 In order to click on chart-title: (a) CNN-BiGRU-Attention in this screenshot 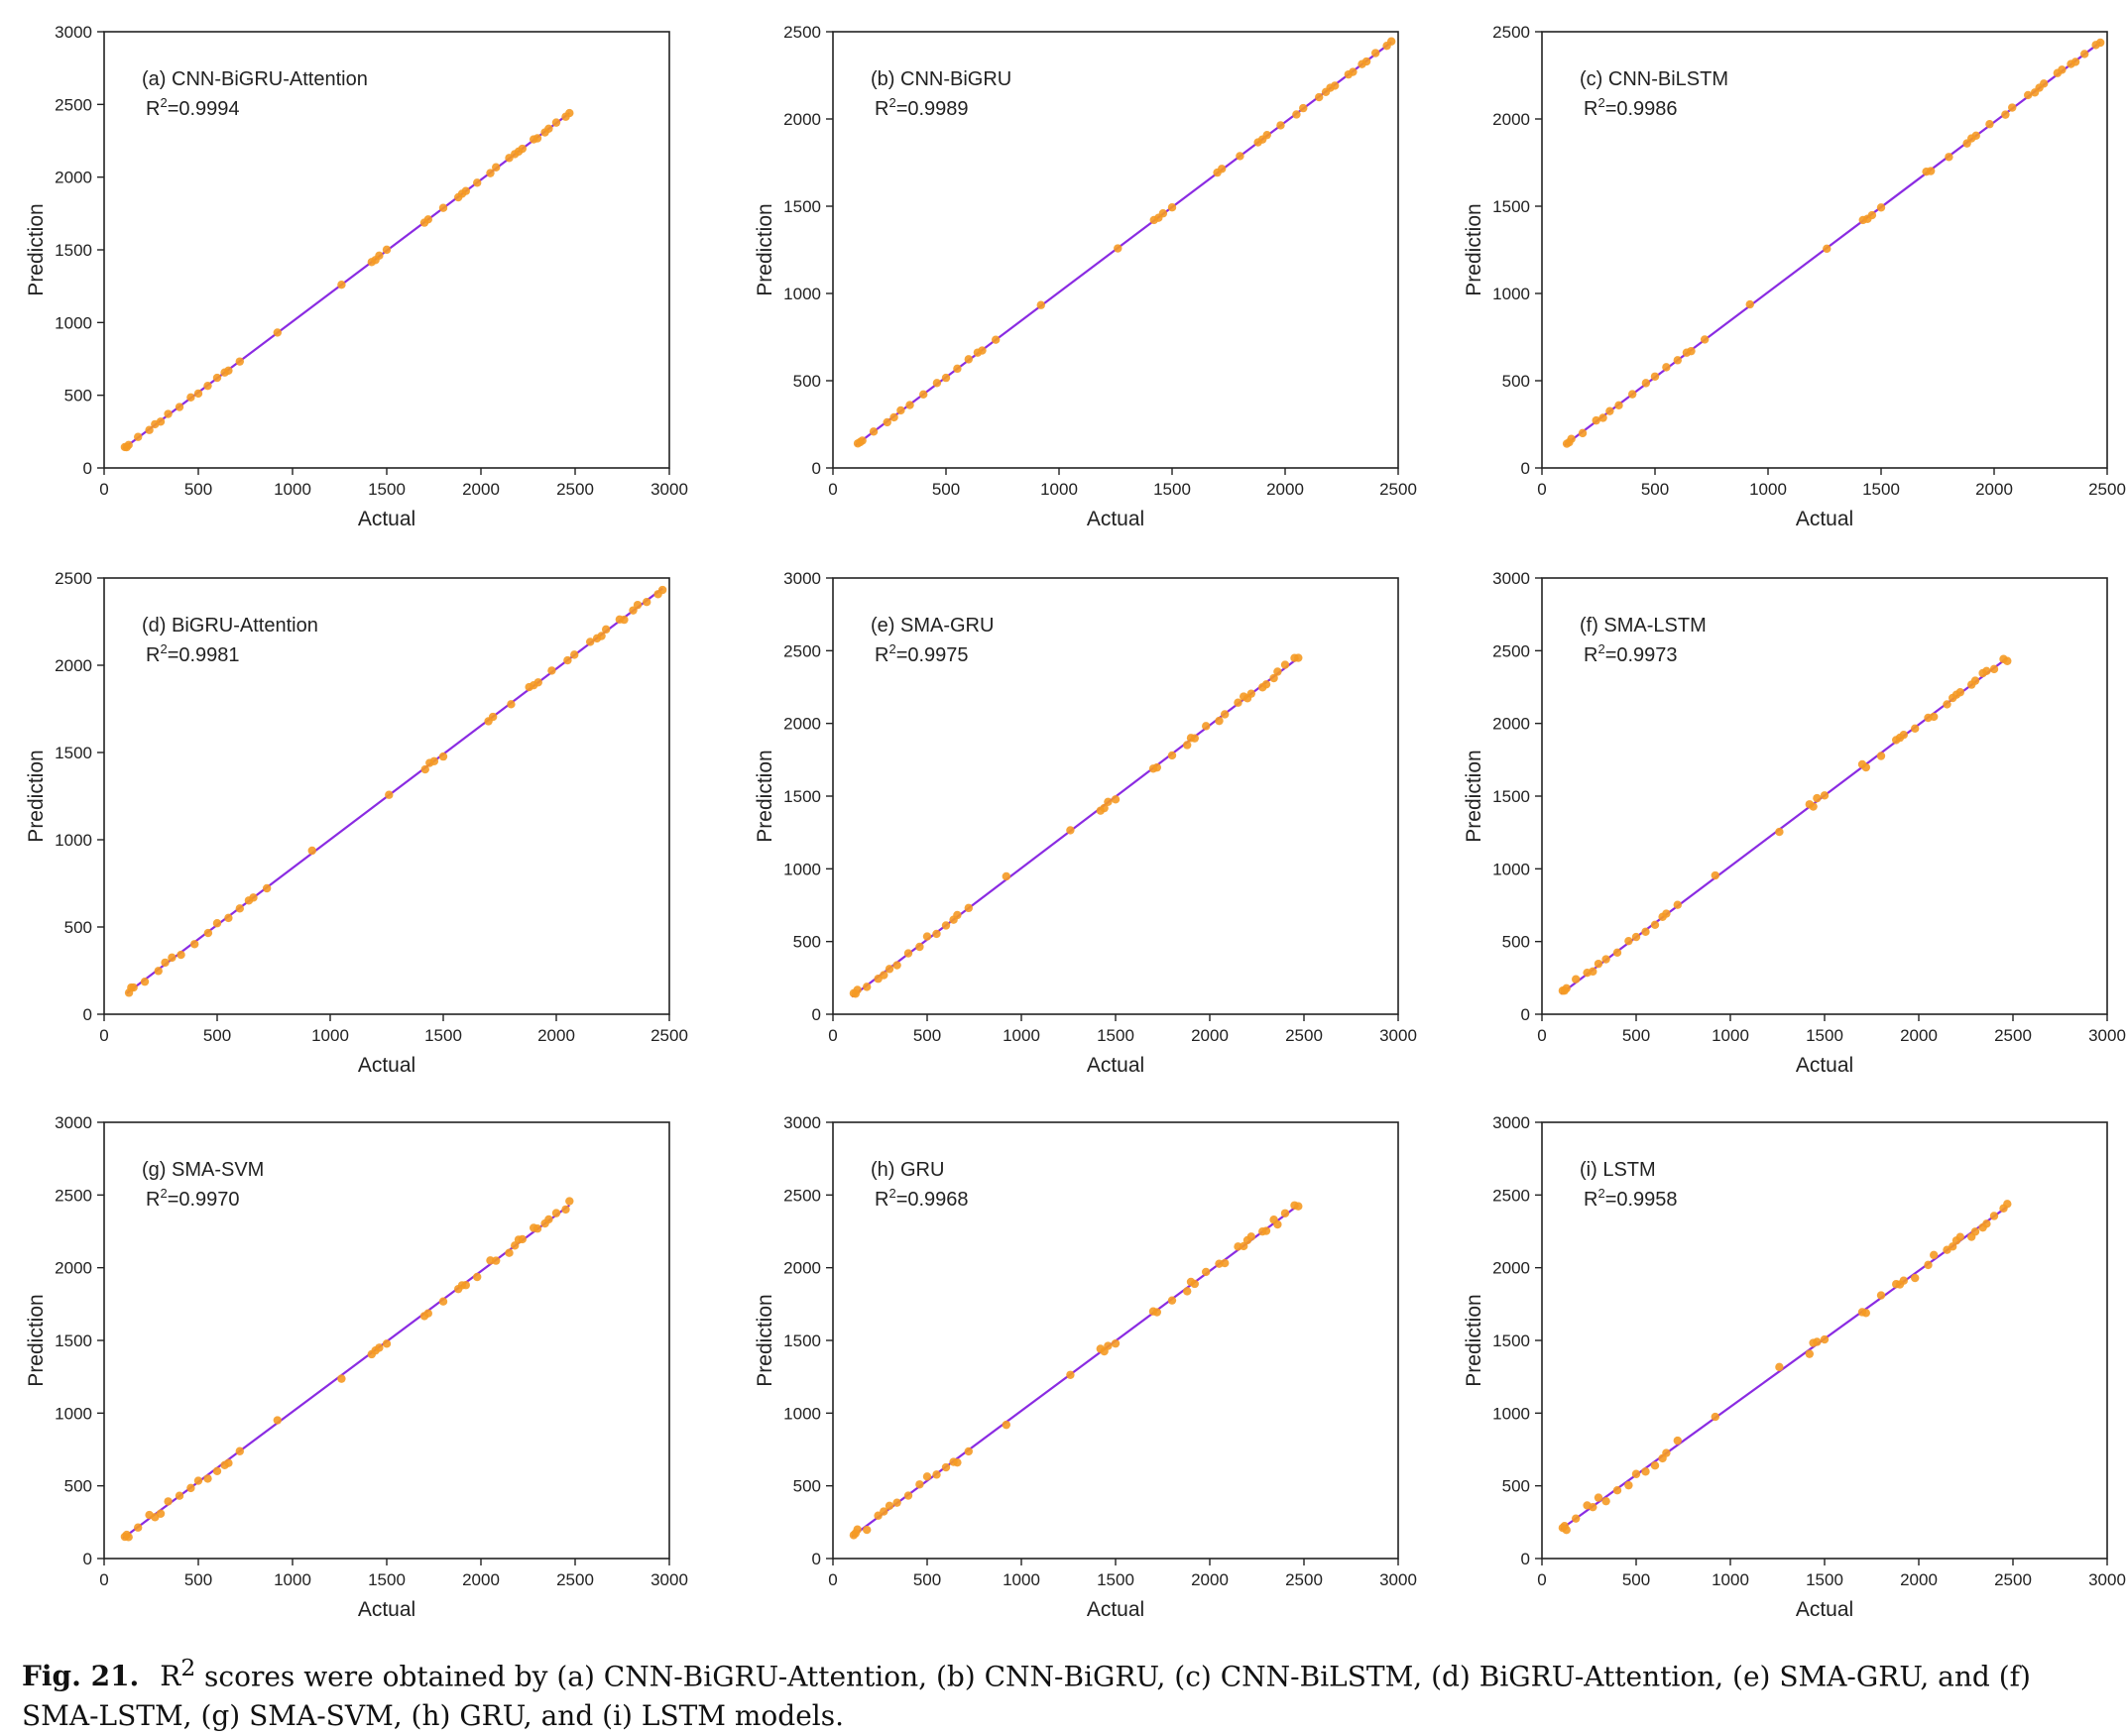, I will do `click(255, 79)`.